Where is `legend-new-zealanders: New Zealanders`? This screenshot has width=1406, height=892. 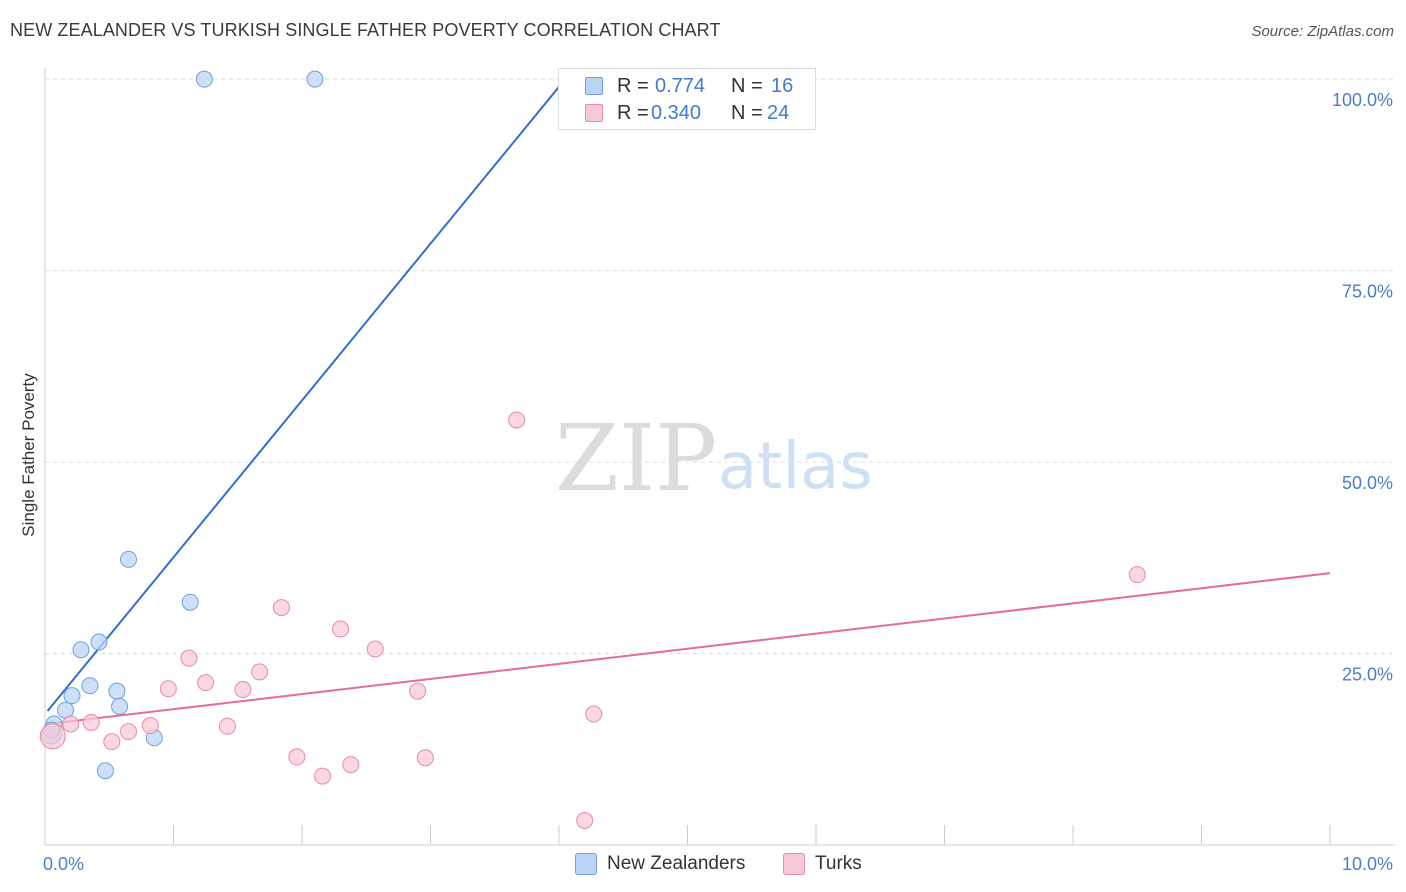
legend-new-zealanders: New Zealanders is located at coordinates (660, 864).